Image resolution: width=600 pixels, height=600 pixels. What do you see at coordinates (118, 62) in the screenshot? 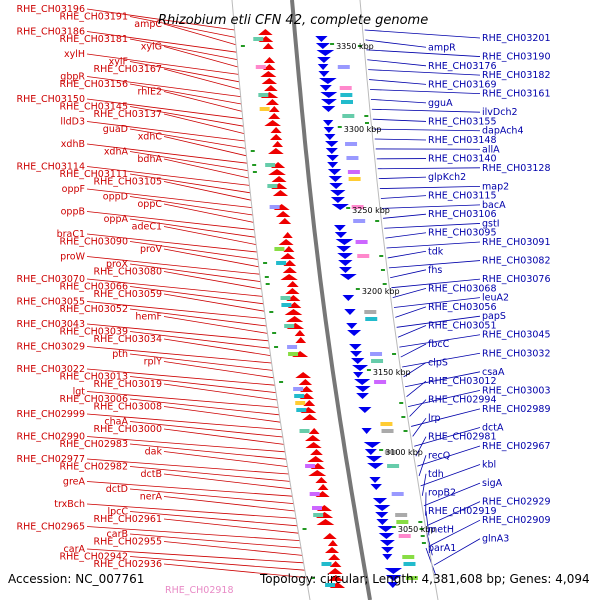
I see `left-gene-label: xylF` at bounding box center [118, 62].